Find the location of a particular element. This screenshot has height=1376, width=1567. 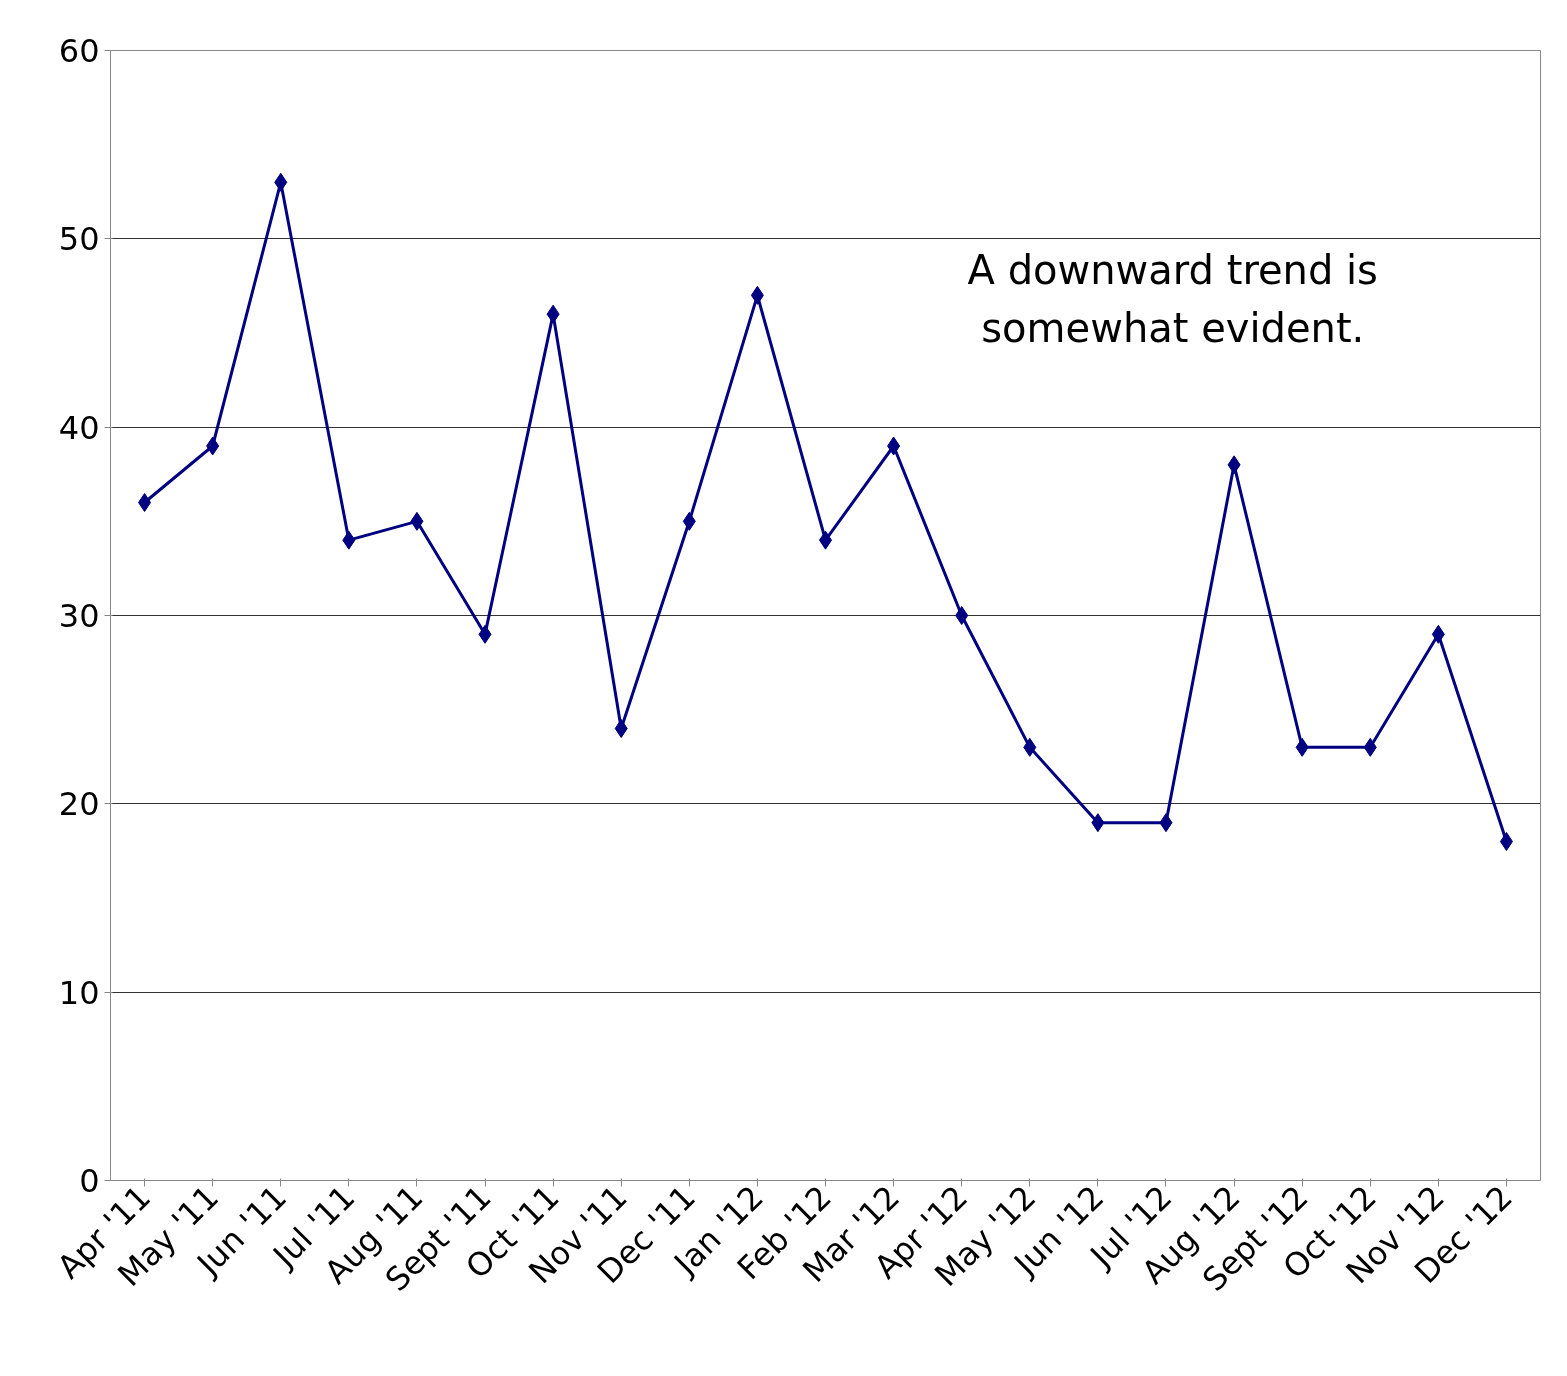

y-tick-label: 20 is located at coordinates (79, 804).